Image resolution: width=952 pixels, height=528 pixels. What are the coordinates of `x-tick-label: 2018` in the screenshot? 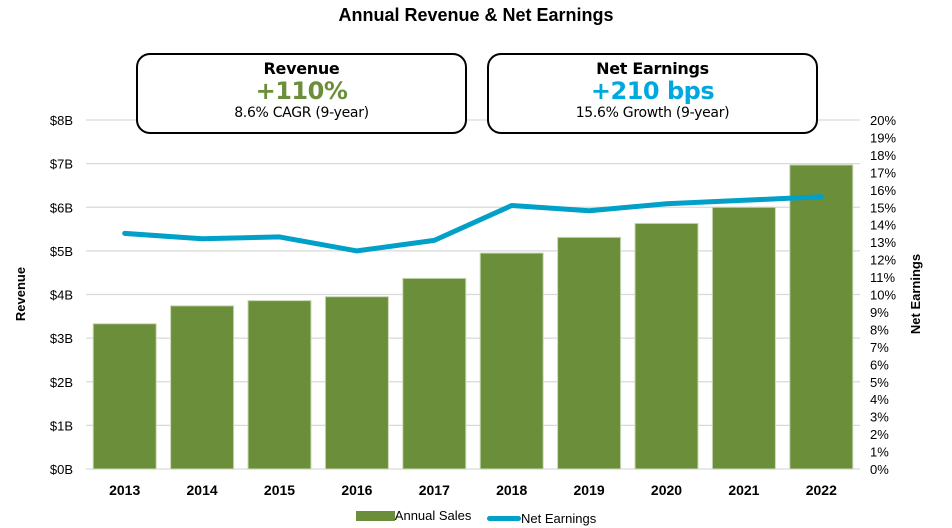 It's located at (511, 490).